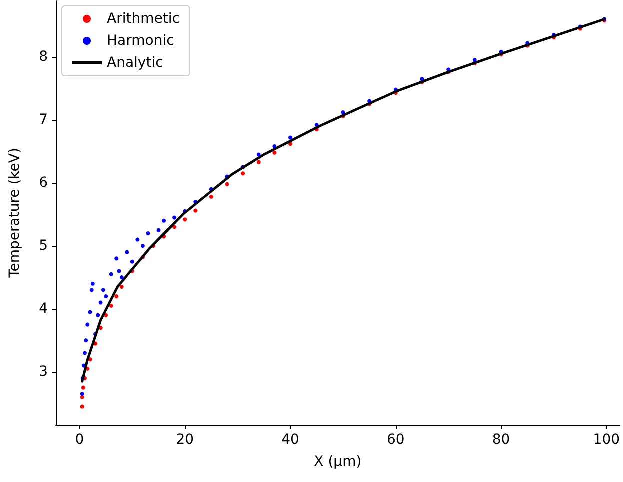 The image size is (623, 482). What do you see at coordinates (43, 183) in the screenshot?
I see `y-tick-label: 6` at bounding box center [43, 183].